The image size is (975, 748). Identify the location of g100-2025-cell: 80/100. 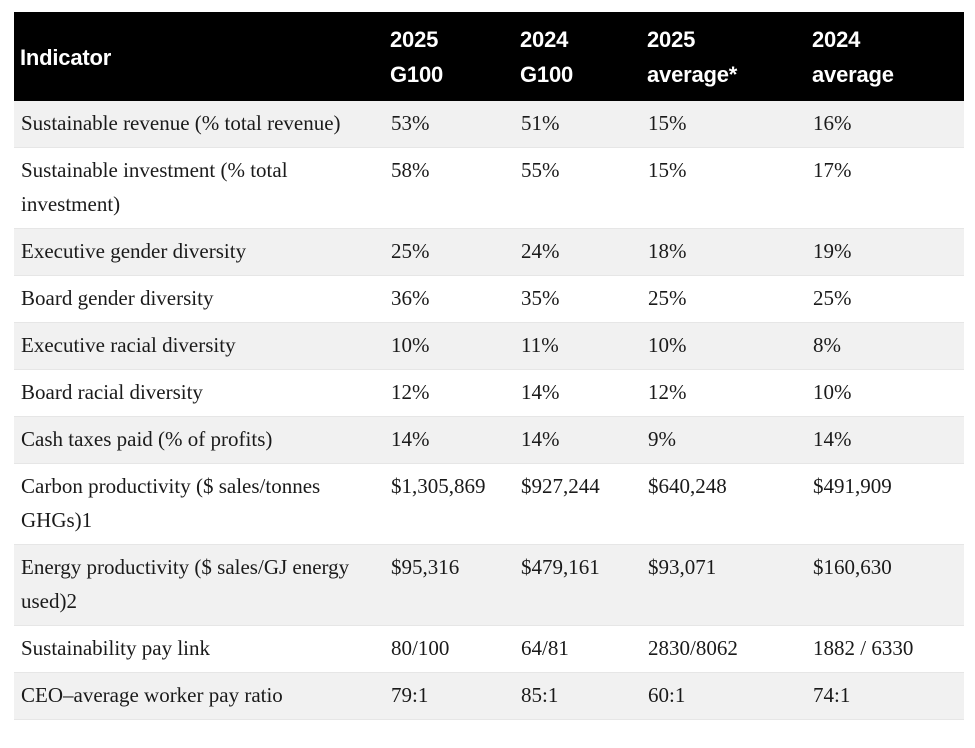
(449, 649).